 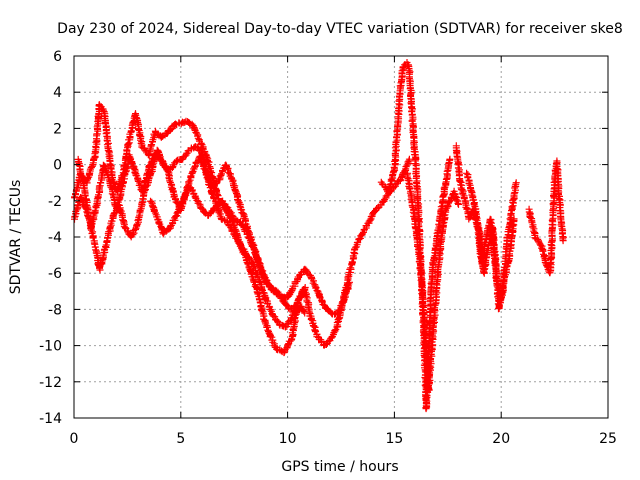 I want to click on series-track-d, so click(x=250, y=251).